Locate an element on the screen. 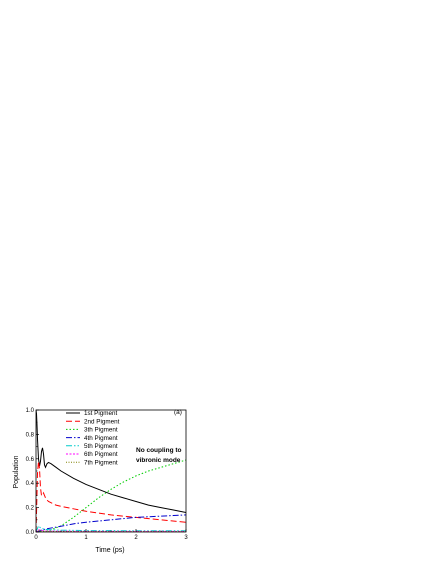 The width and height of the screenshot is (436, 564). legend-label-2: 2nd Pigment is located at coordinates (102, 421).